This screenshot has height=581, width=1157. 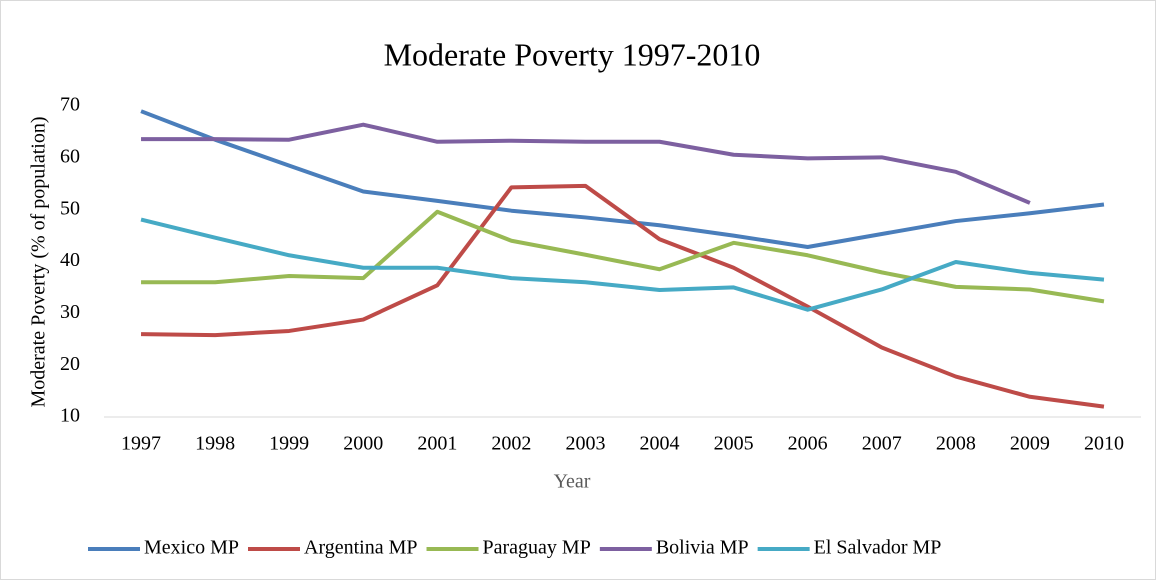 What do you see at coordinates (437, 444) in the screenshot?
I see `x-tick-label: 2001` at bounding box center [437, 444].